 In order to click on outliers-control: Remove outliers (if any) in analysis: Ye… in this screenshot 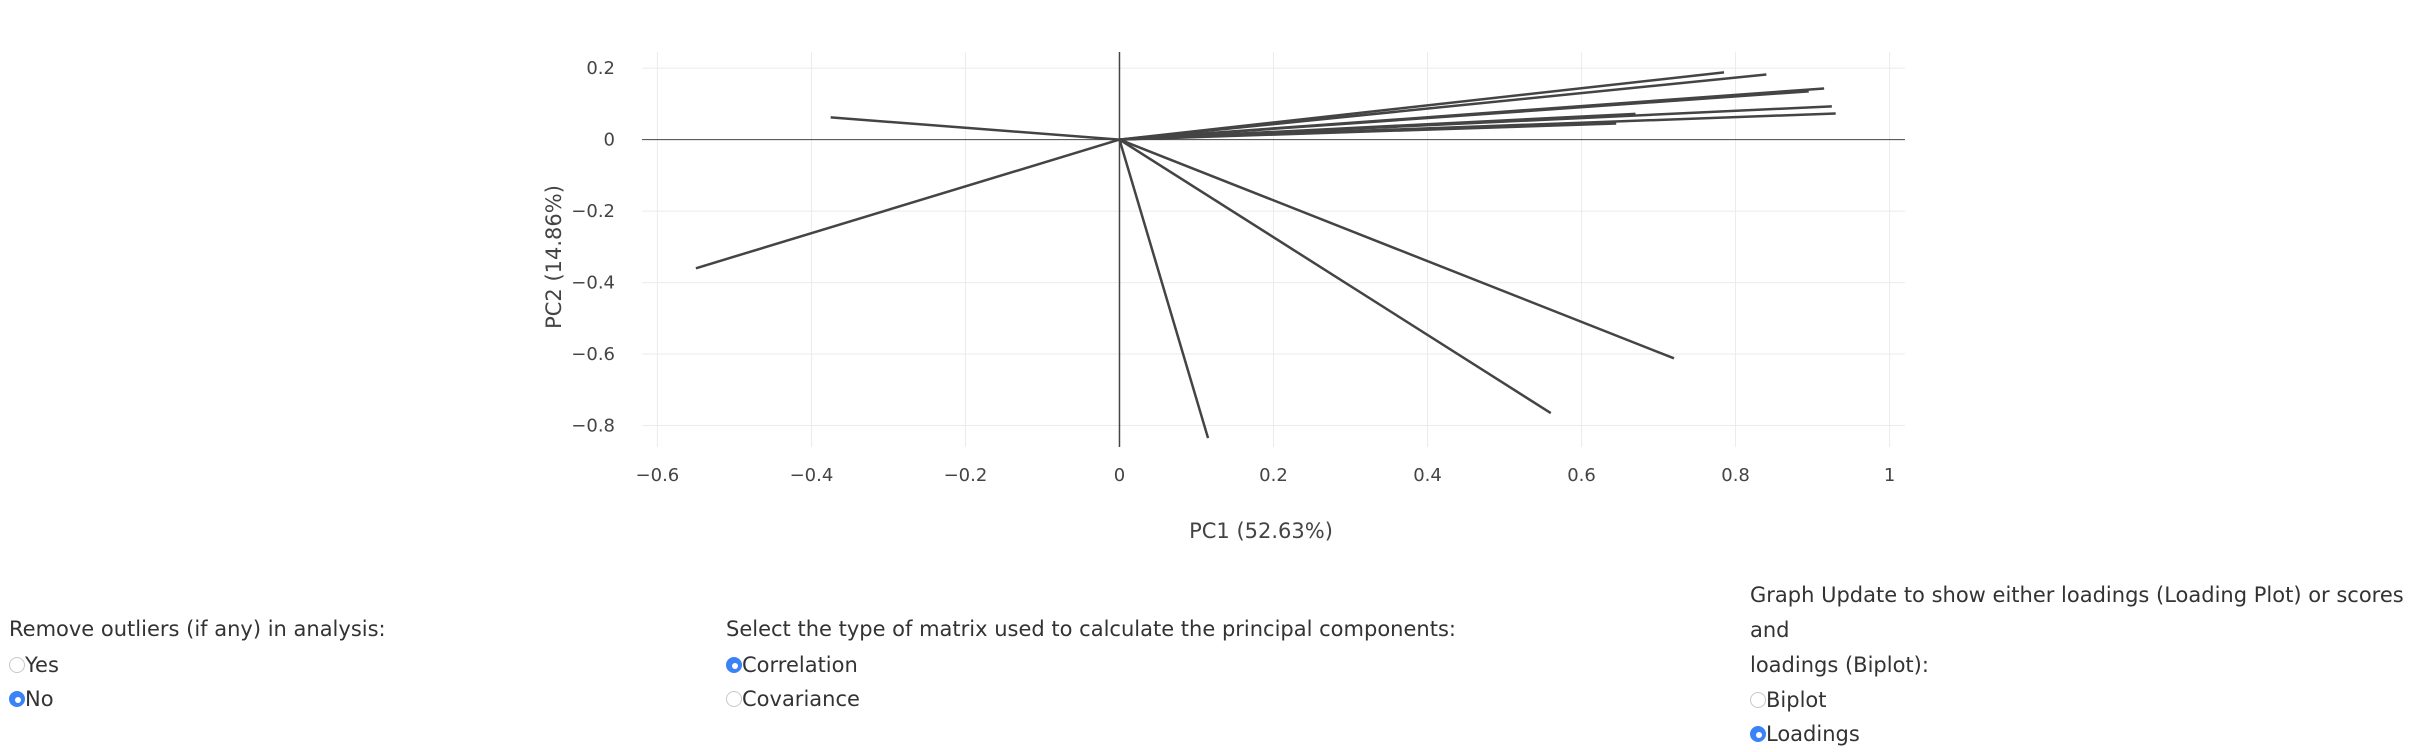, I will do `click(197, 664)`.